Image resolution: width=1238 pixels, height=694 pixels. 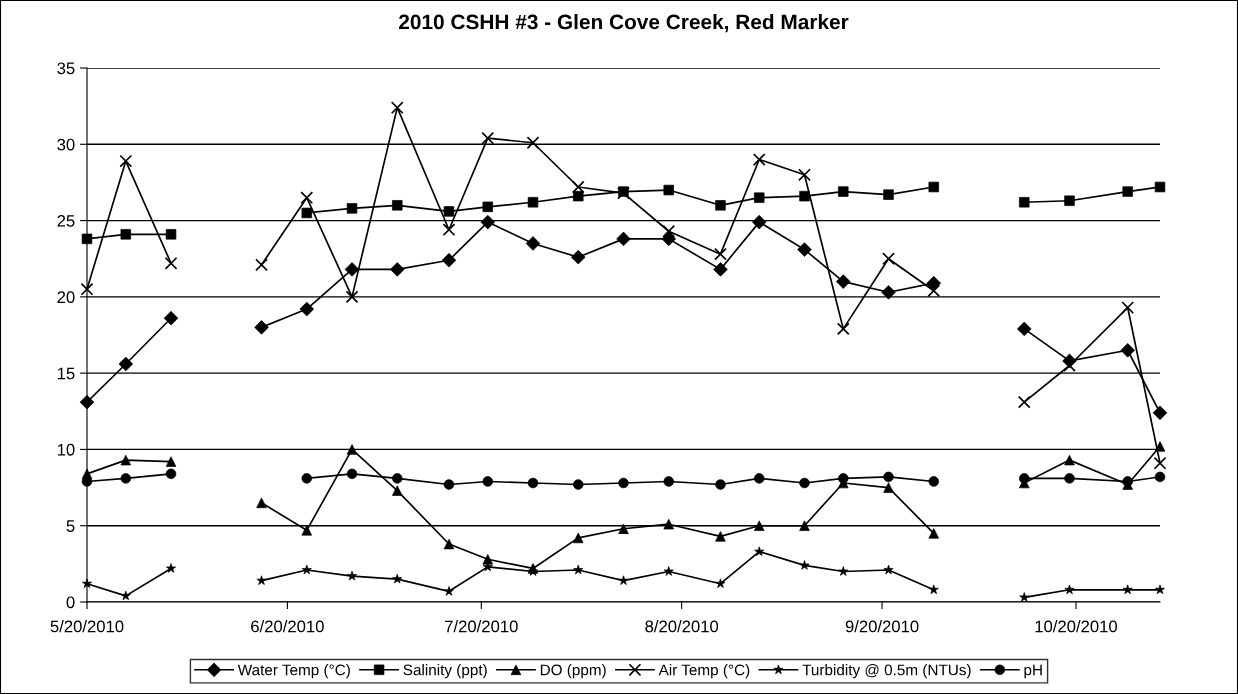 I want to click on chart-title: 2010 CSHH #3 - Glen Cove Creek, Red Marker, so click(x=624, y=23).